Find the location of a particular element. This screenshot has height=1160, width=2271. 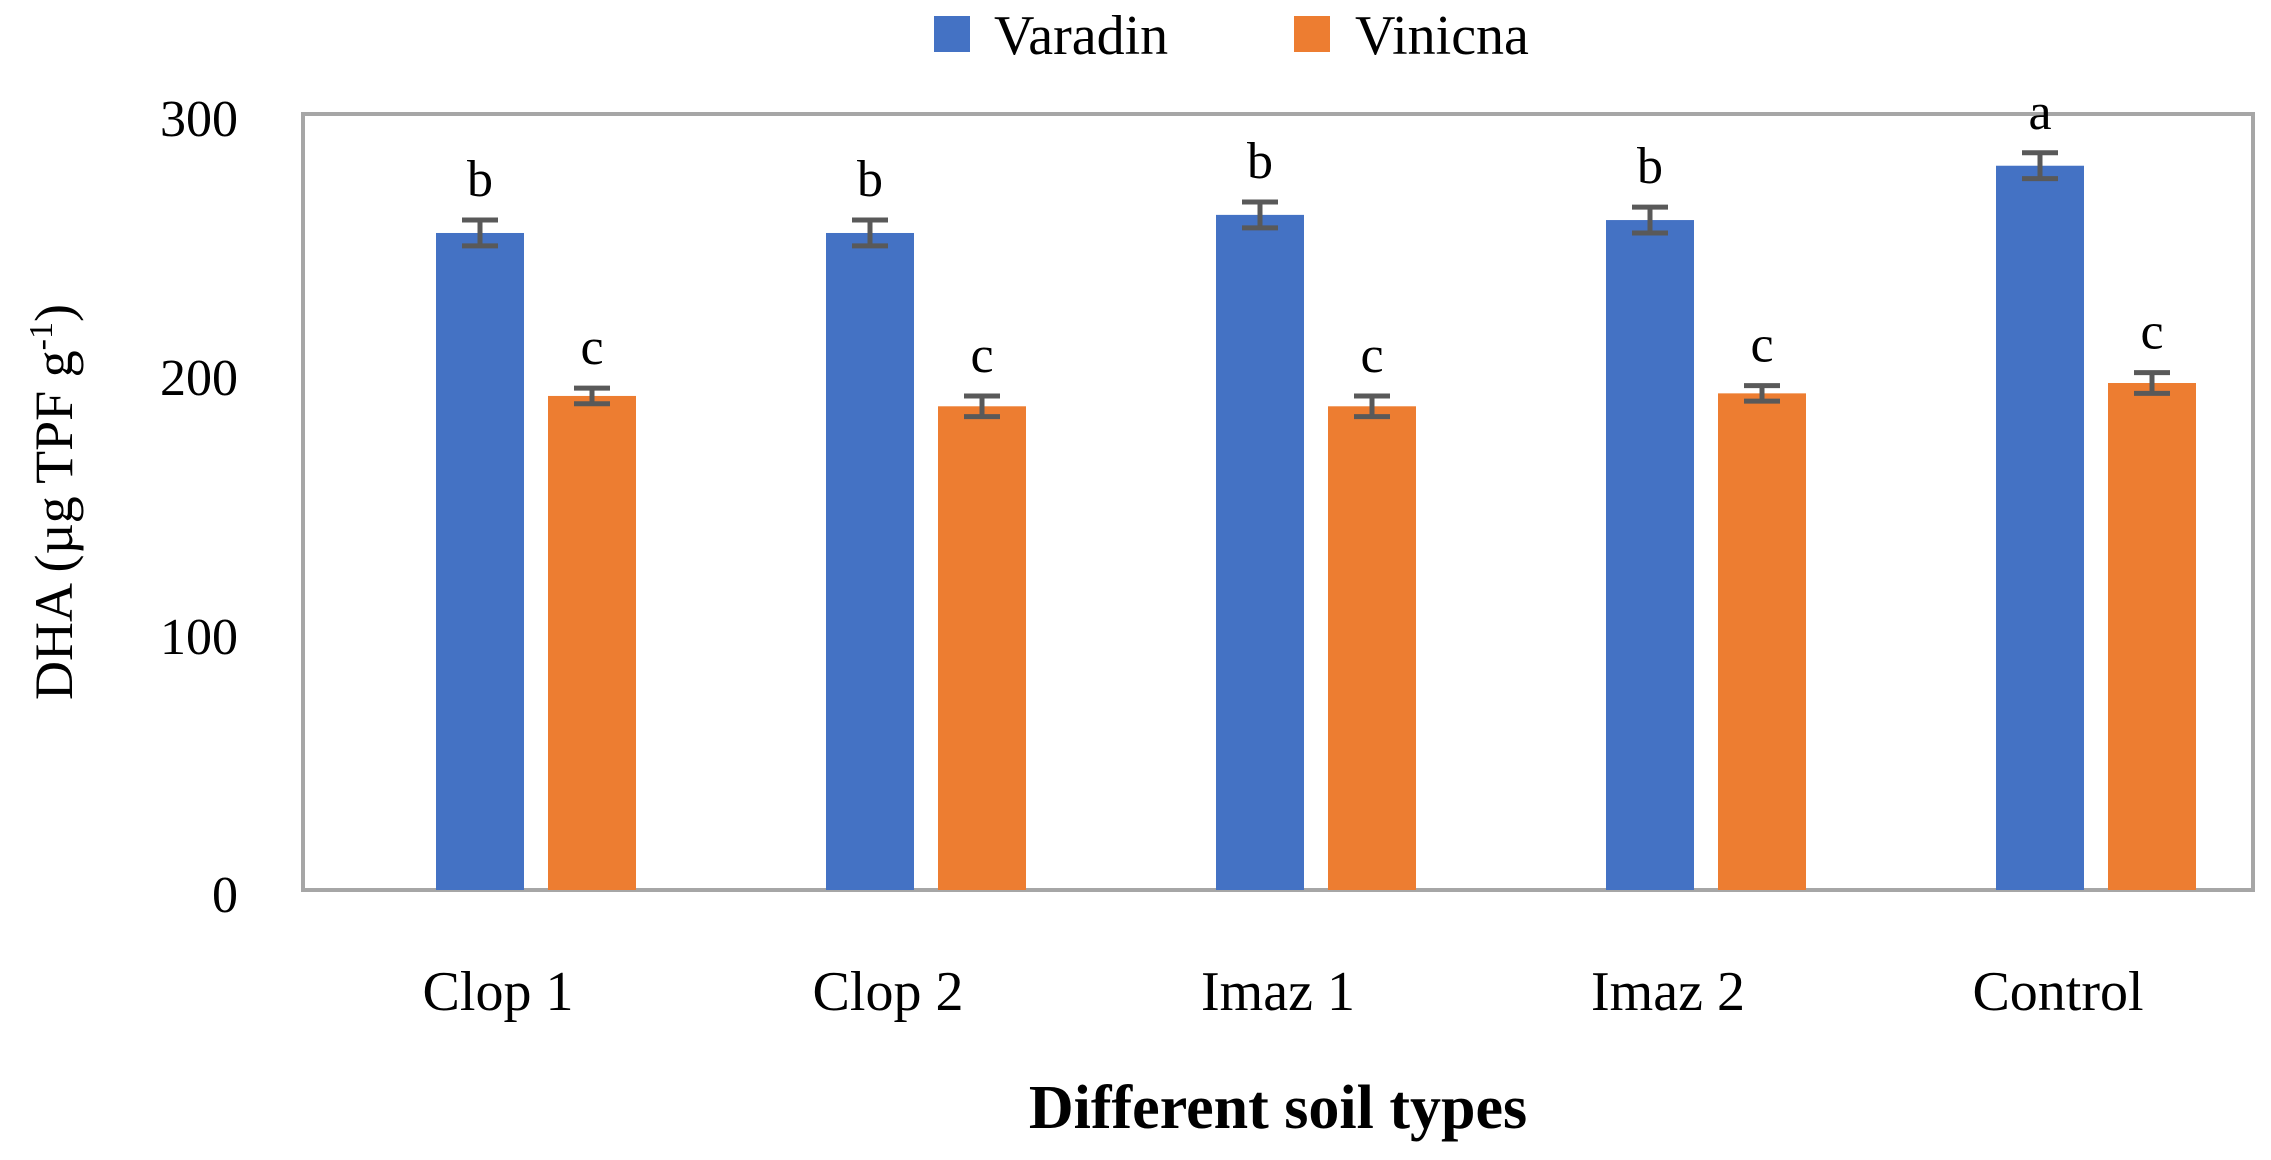

legend-label-vinicna: Vinicna is located at coordinates (1442, 36).